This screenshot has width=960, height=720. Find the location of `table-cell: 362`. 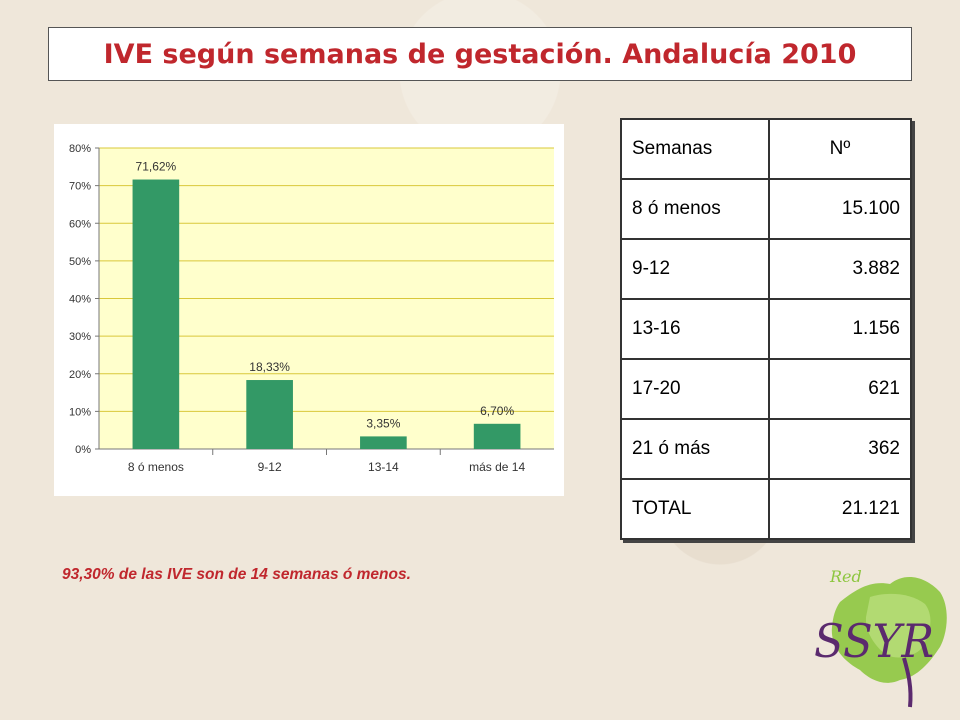

table-cell: 362 is located at coordinates (840, 449).